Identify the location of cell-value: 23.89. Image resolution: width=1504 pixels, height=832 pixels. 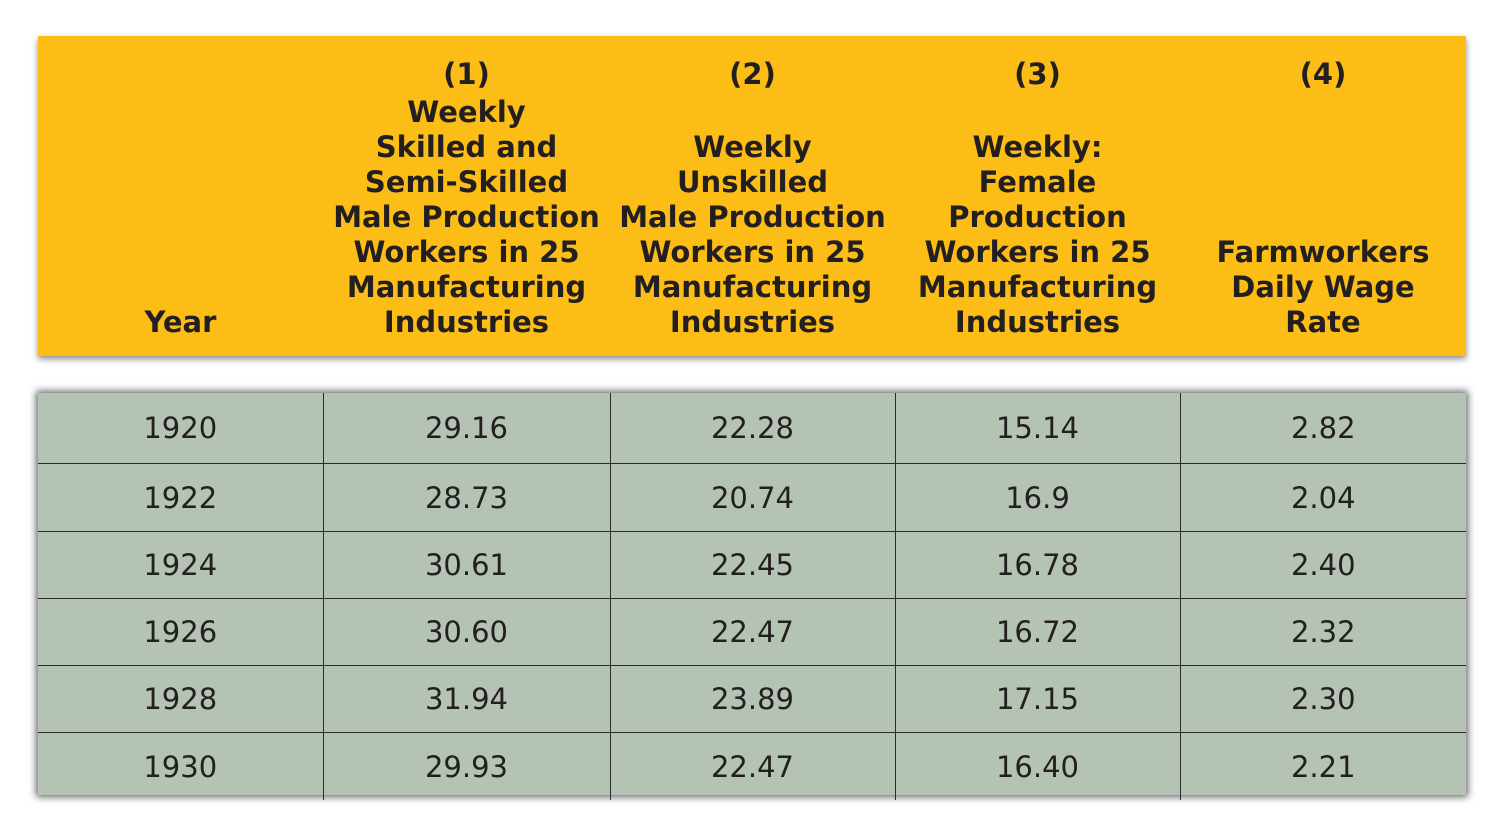
(753, 699).